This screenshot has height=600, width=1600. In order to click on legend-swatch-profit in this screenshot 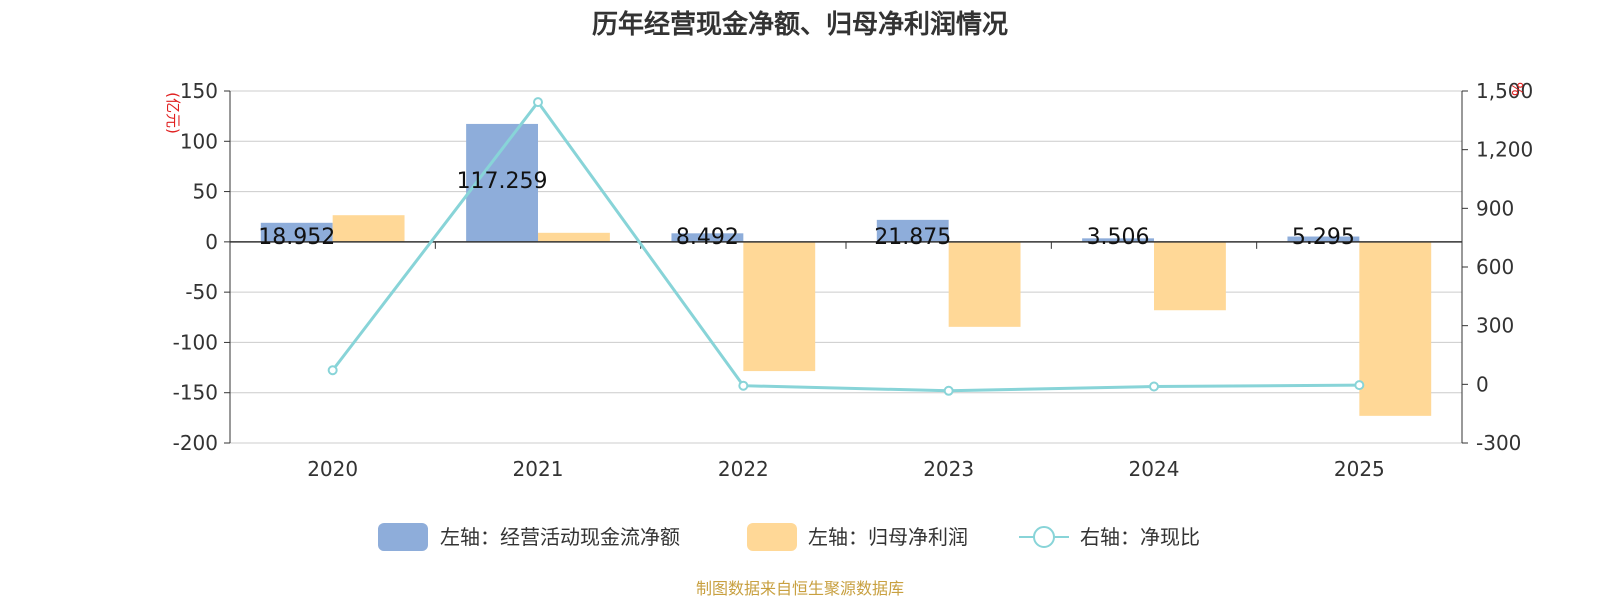, I will do `click(772, 537)`.